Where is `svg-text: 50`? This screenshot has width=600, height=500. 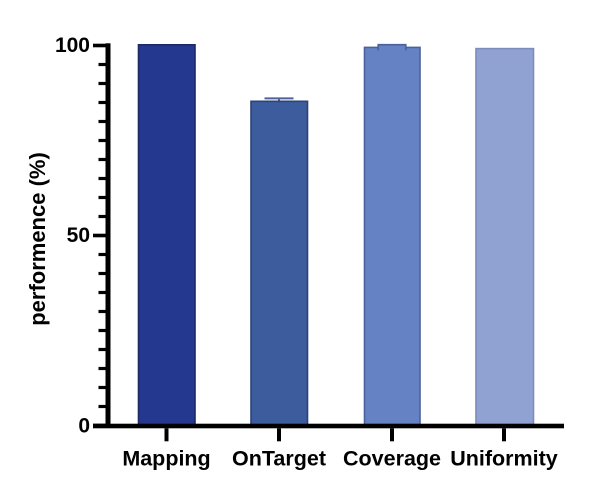 svg-text: 50 is located at coordinates (78, 235).